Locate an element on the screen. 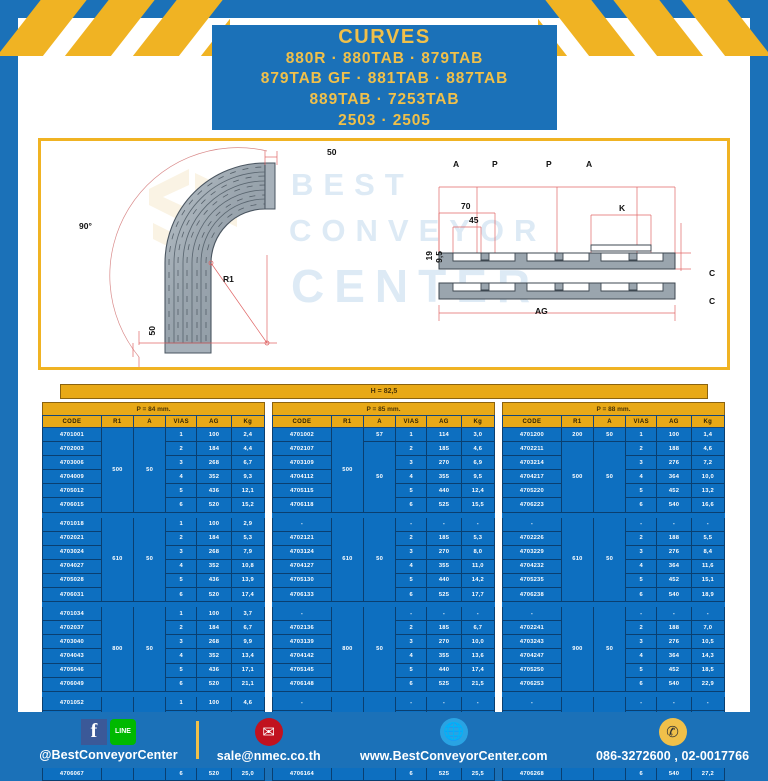  table-row: 4703214 3 276 7,2 is located at coordinates (614, 463).